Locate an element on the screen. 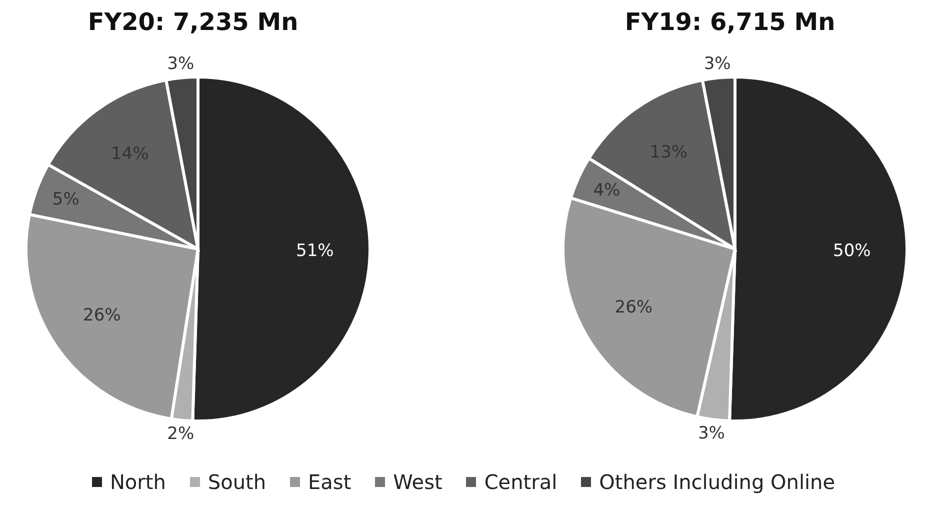 The height and width of the screenshot is (523, 927). legend-label: Central is located at coordinates (521, 482).